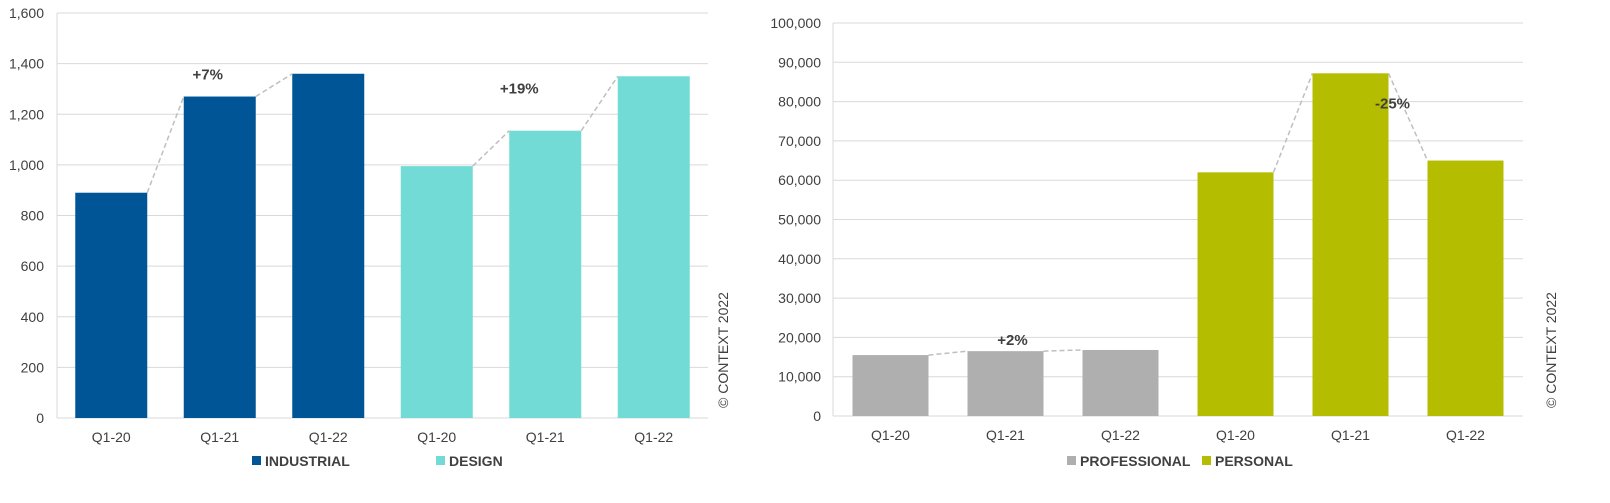 This screenshot has height=503, width=1610. Describe the element at coordinates (33, 216) in the screenshot. I see `y-tick-label: 800` at that location.